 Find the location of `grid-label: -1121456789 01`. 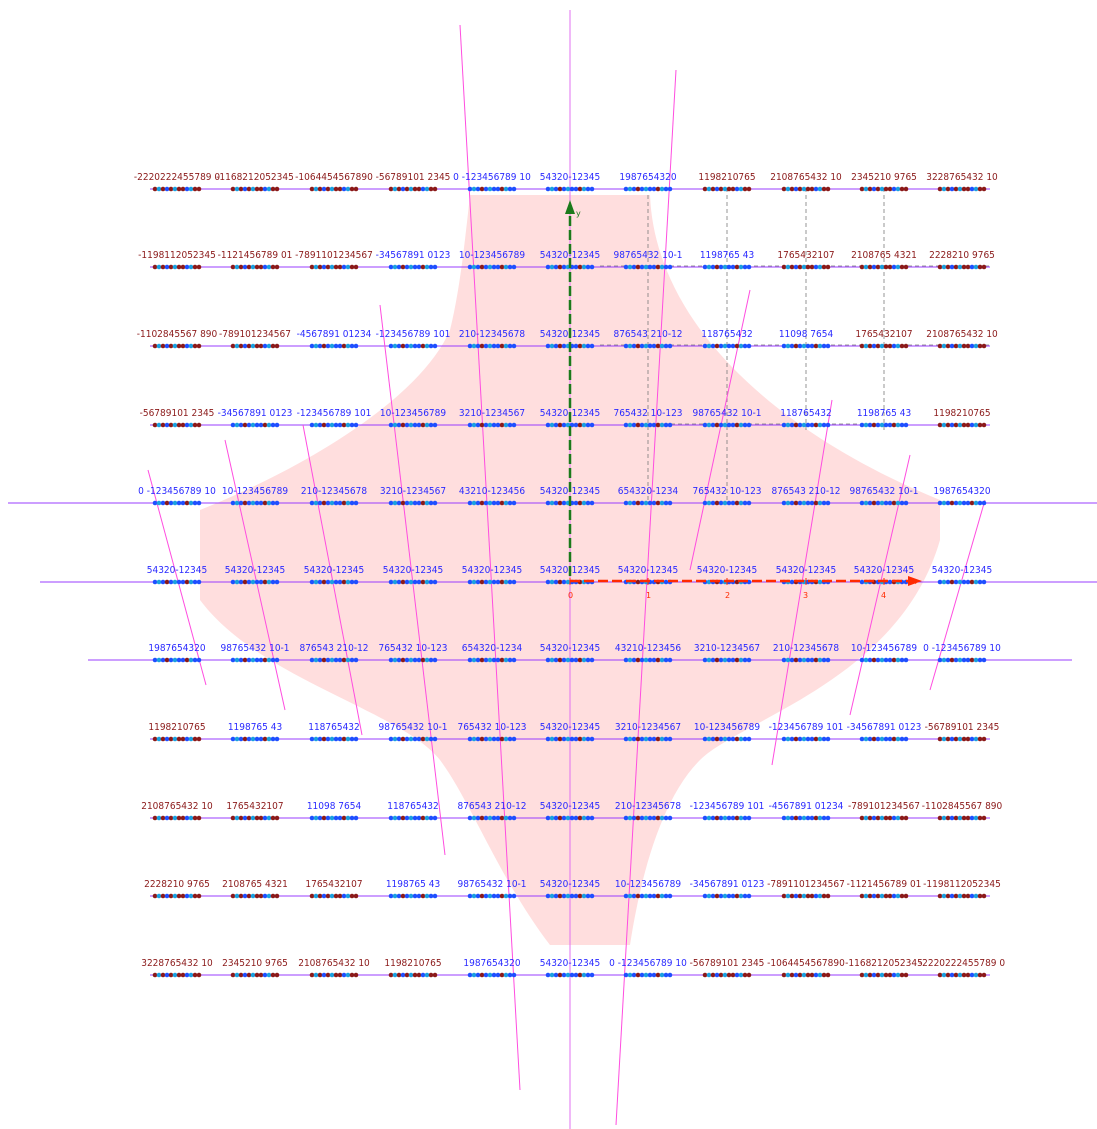

grid-label: -1121456789 01 is located at coordinates (255, 255).